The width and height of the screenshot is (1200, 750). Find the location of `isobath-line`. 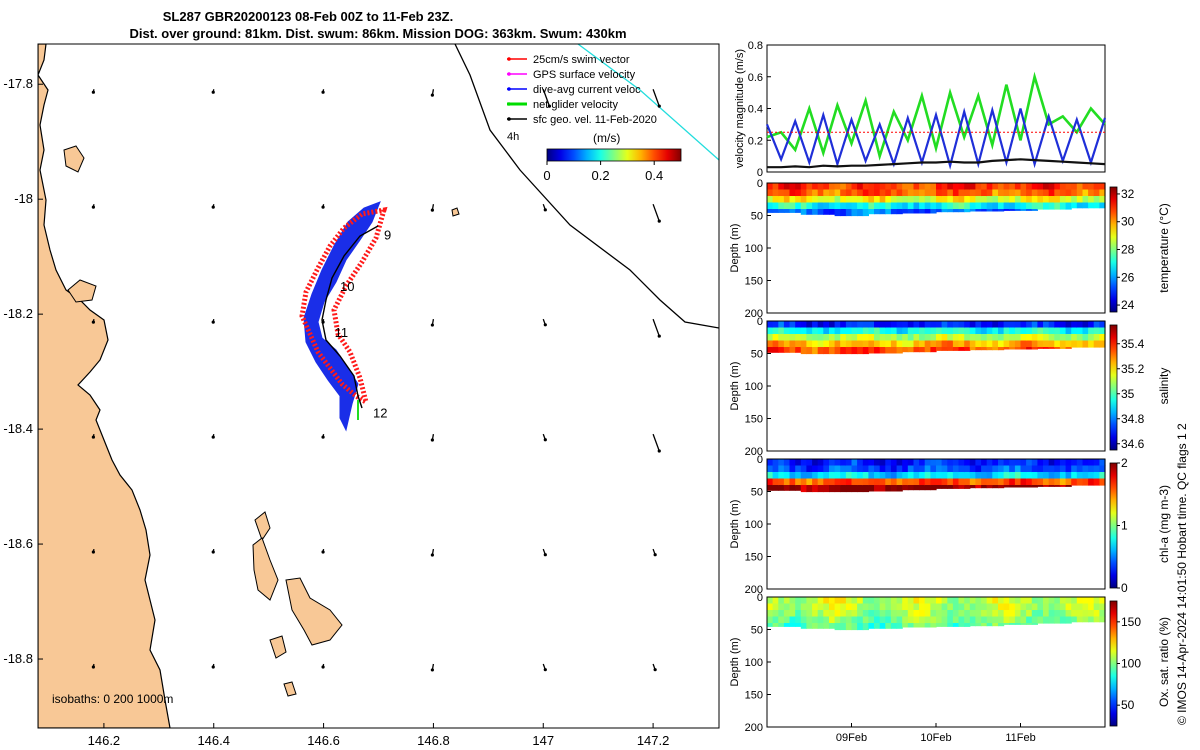

isobath-line is located at coordinates (586, 186).